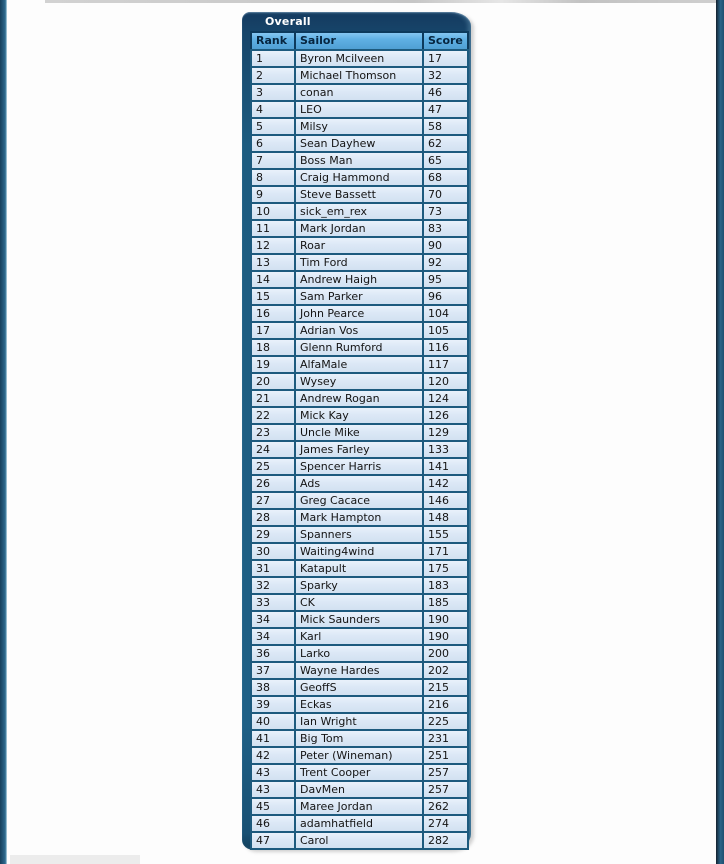 The width and height of the screenshot is (724, 864). What do you see at coordinates (359, 516) in the screenshot?
I see `table-row: 28 Mark Hampton 148` at bounding box center [359, 516].